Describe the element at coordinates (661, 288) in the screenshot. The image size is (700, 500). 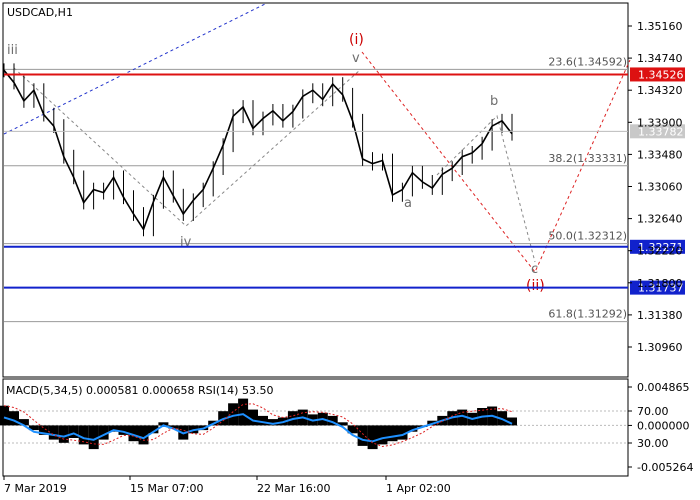
I see `support-2-tag-label: 1.31737` at that location.